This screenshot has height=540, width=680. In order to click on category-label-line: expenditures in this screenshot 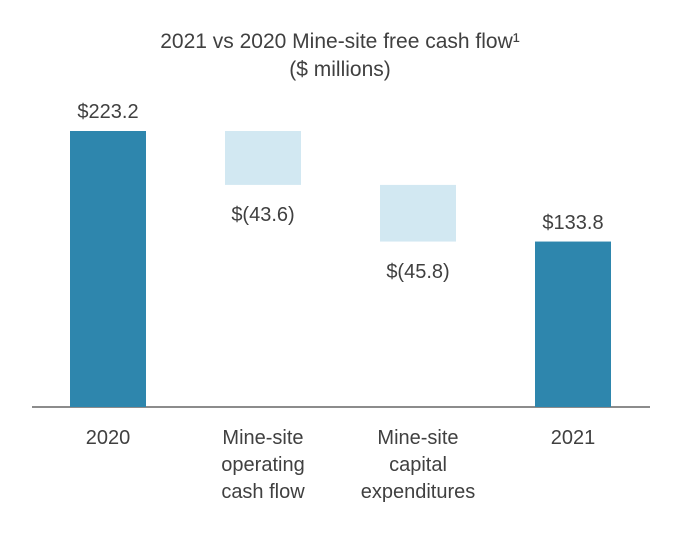, I will do `click(418, 492)`.